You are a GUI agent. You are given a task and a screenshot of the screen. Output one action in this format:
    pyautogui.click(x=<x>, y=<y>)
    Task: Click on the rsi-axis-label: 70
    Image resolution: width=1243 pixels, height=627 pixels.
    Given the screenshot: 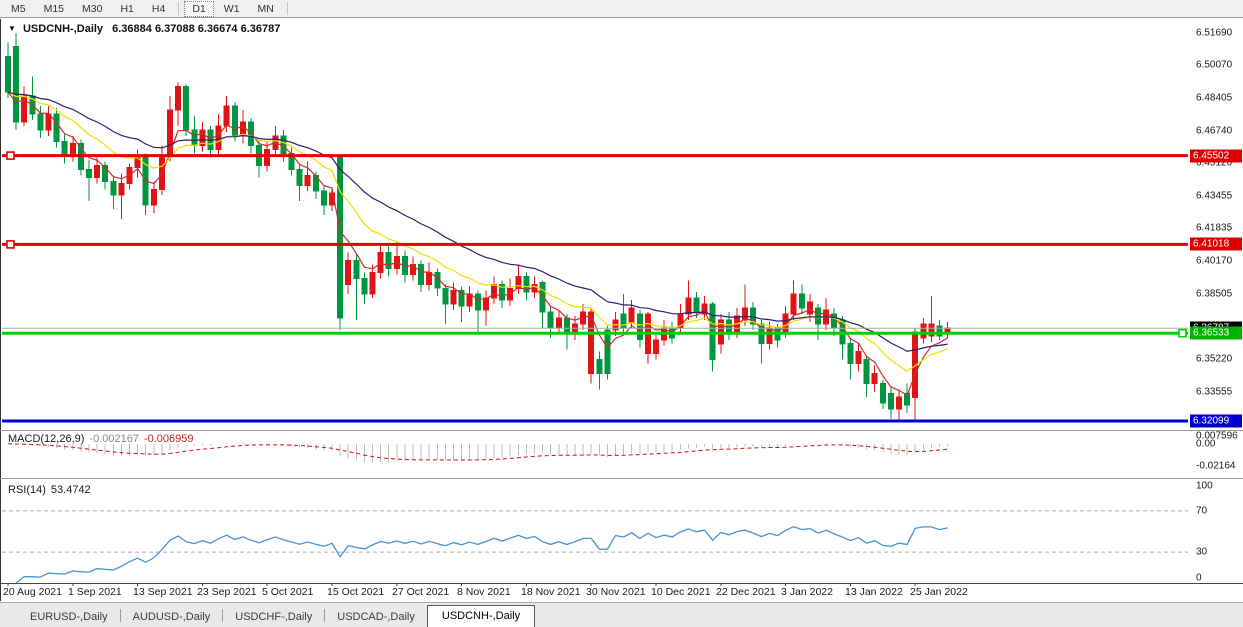 What is the action you would take?
    pyautogui.click(x=1202, y=511)
    